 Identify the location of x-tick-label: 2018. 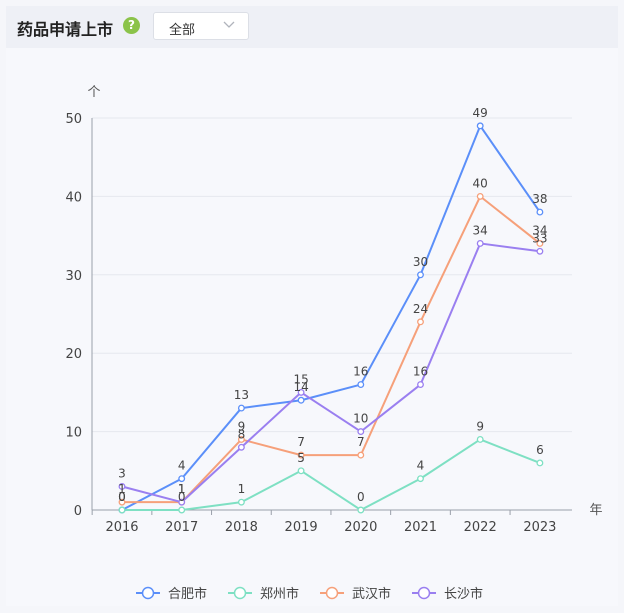
(241, 527).